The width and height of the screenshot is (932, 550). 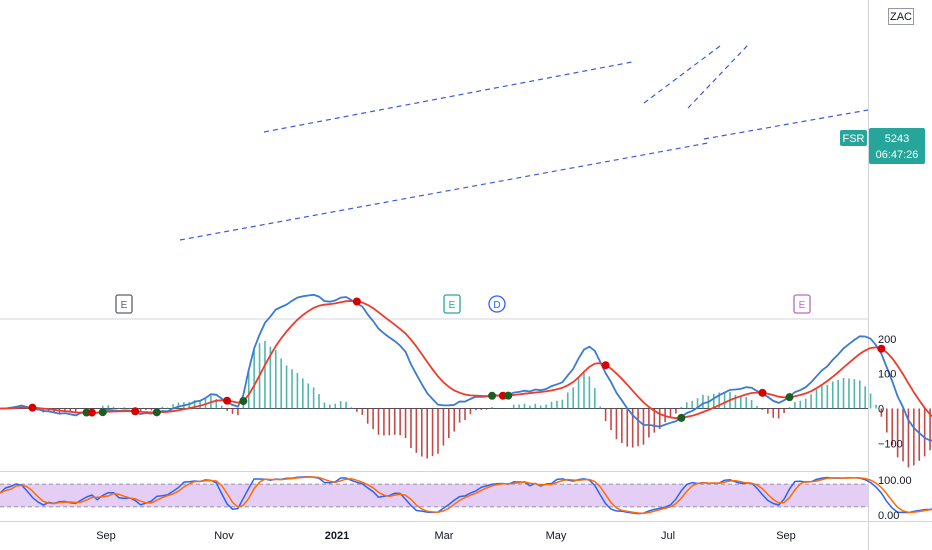 I want to click on symbol-label: FSR, so click(x=854, y=139).